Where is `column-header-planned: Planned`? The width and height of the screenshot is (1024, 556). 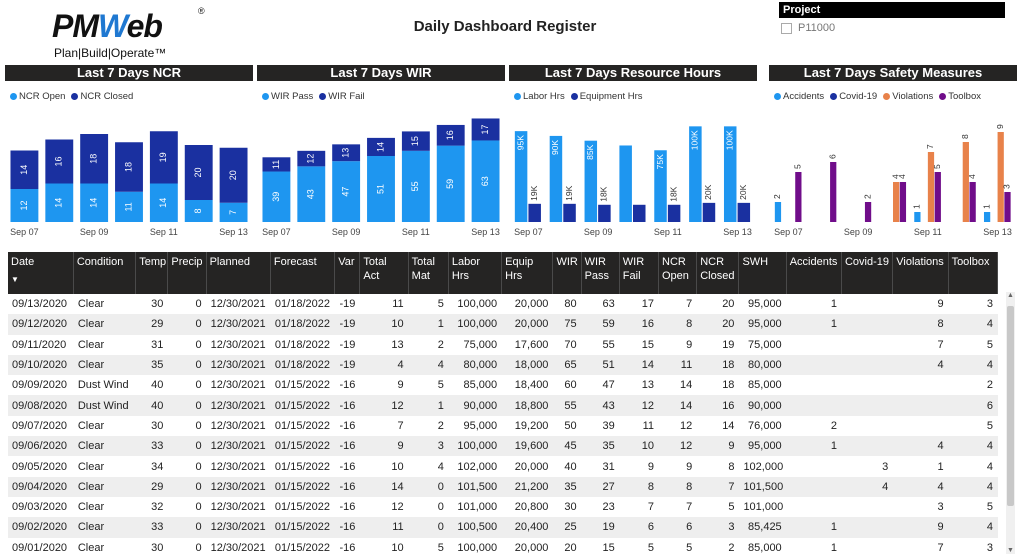 column-header-planned: Planned is located at coordinates (238, 273).